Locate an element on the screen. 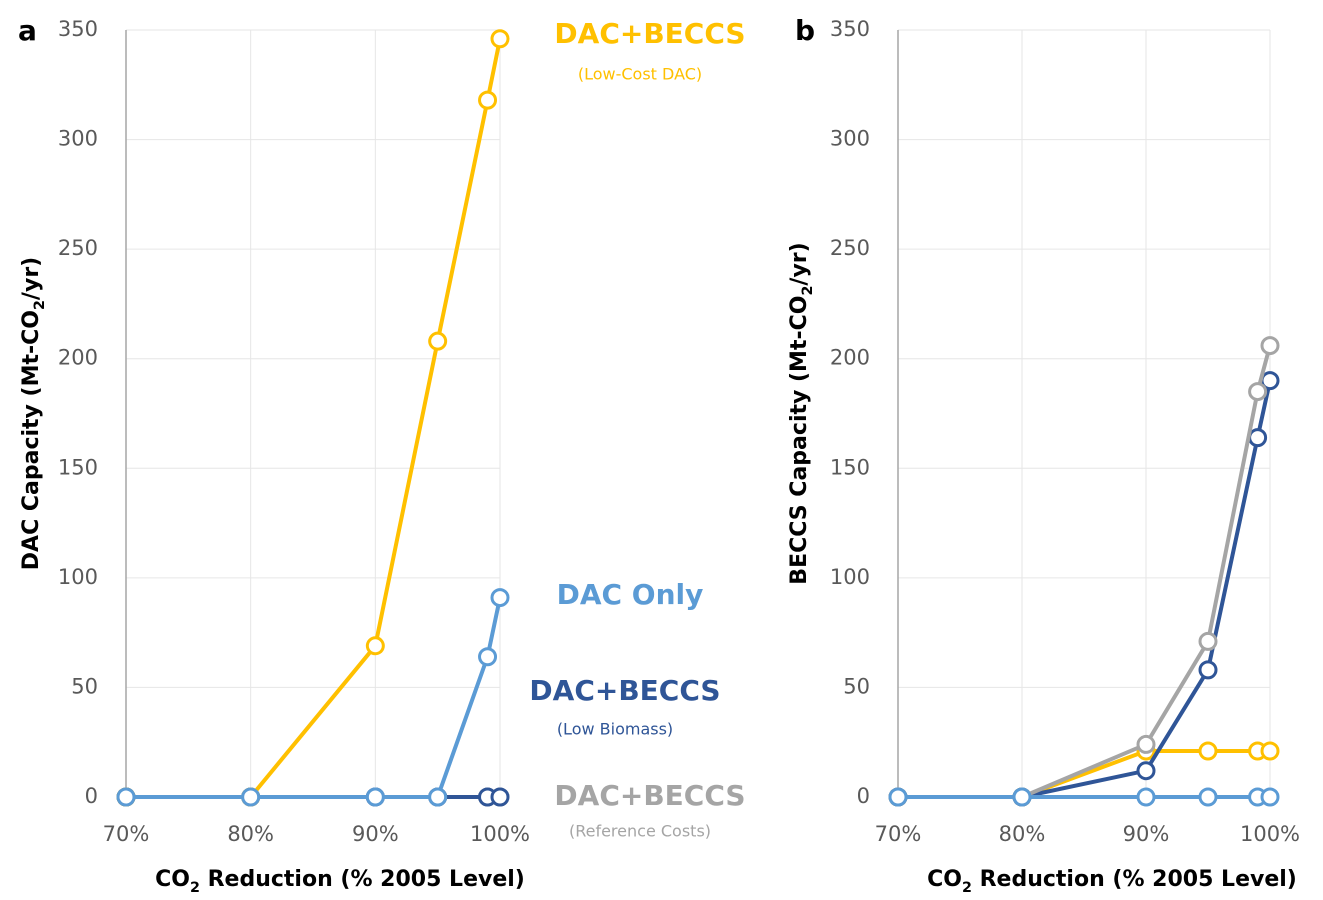 The image size is (1323, 900). y-axis-label: DAC Capacity (Mt-CO2/yr) is located at coordinates (33, 413).